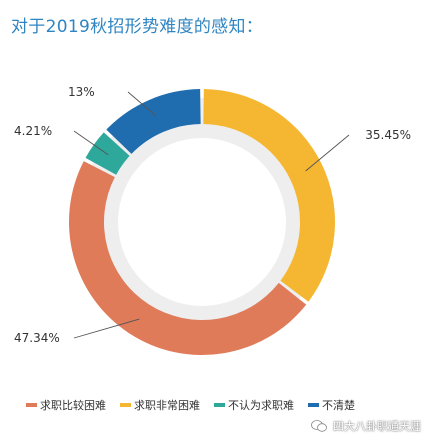 The width and height of the screenshot is (429, 443). Describe the element at coordinates (319, 426) in the screenshot. I see `wechat-icon` at that location.